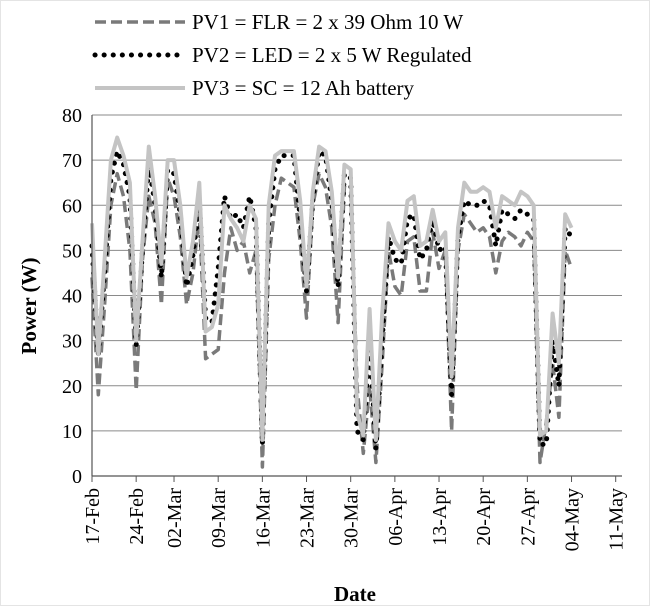 Image resolution: width=650 pixels, height=606 pixels. I want to click on y-axis-title: Power (W), so click(29, 306).